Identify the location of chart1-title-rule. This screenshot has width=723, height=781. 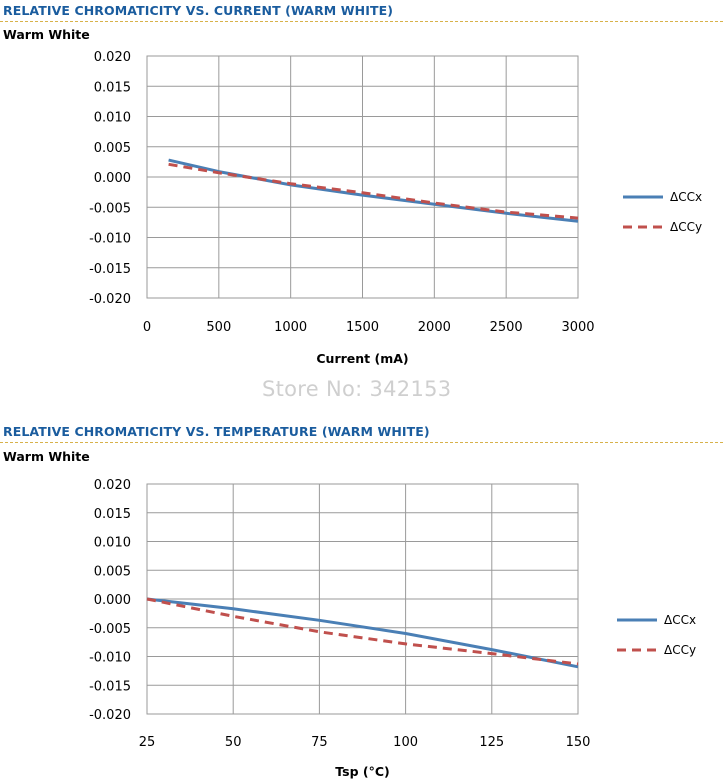
(361, 21).